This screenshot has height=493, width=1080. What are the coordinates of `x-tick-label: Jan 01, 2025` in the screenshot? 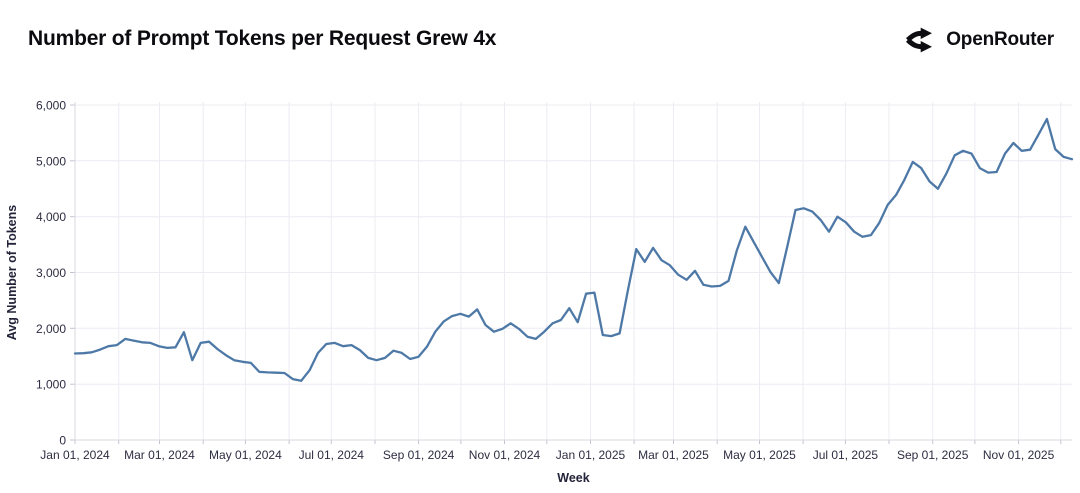 It's located at (591, 455).